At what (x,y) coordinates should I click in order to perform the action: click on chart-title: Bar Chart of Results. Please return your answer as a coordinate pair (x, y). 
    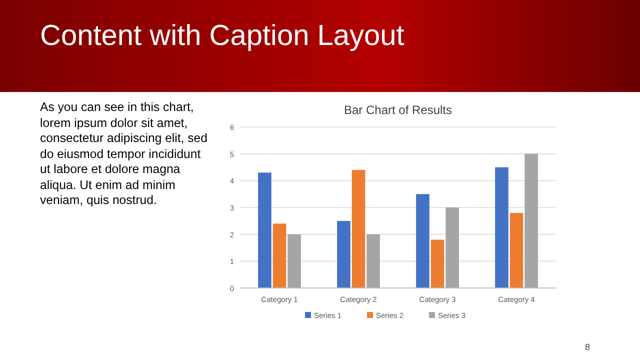
    Looking at the image, I should click on (398, 110).